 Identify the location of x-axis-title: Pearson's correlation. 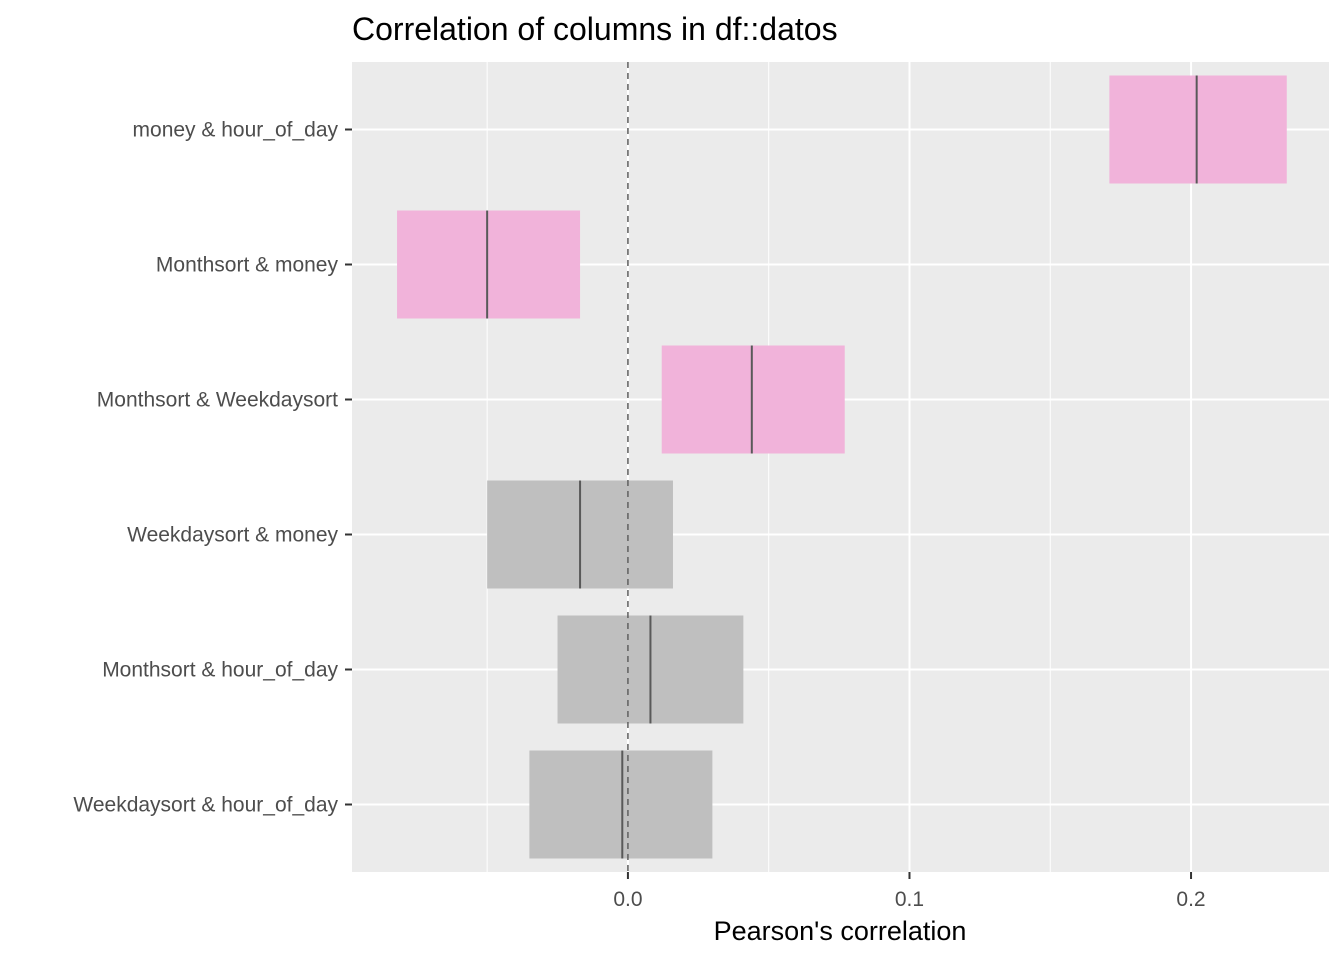
(840, 931).